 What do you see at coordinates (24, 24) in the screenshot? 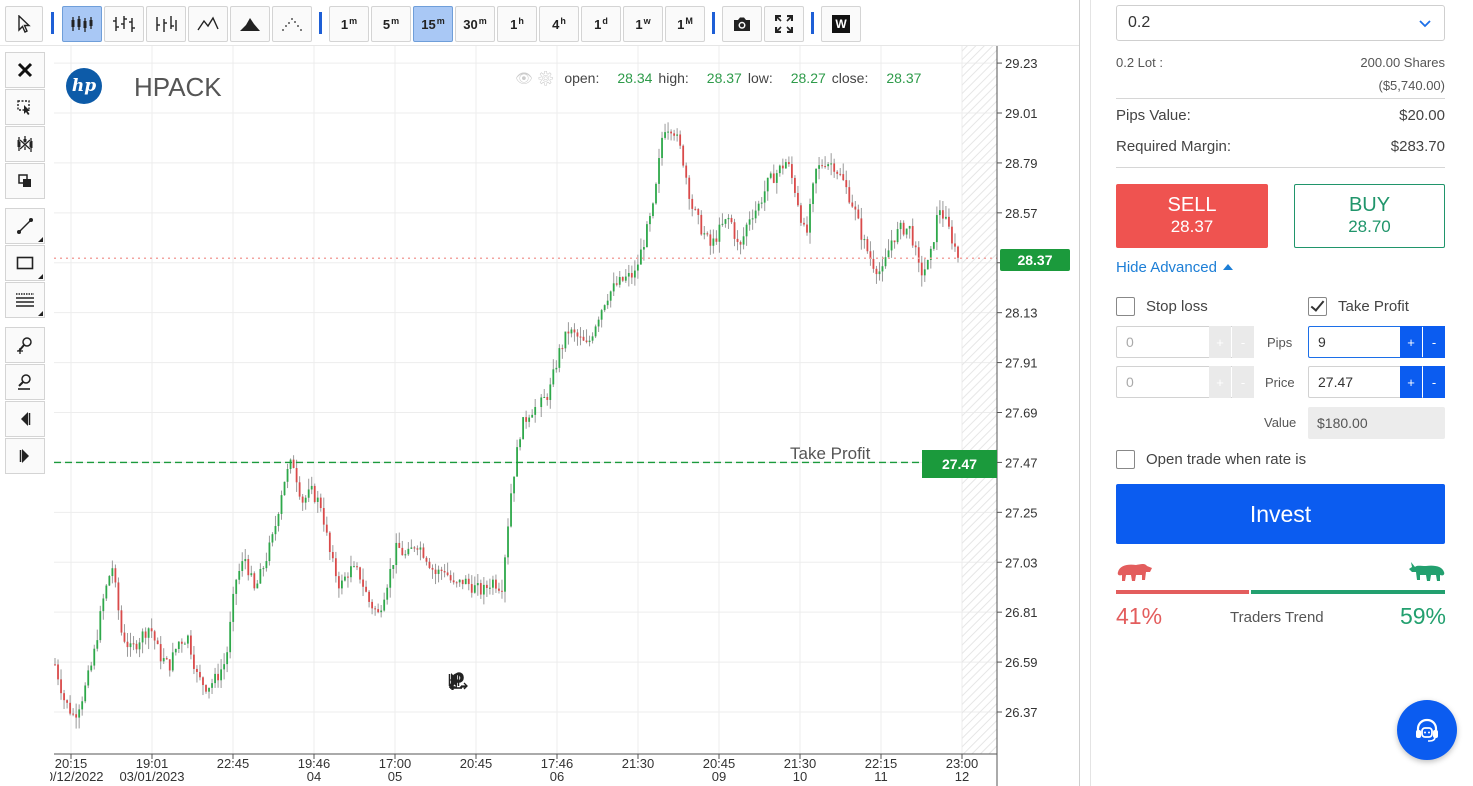
I see `pointer-tool-button` at bounding box center [24, 24].